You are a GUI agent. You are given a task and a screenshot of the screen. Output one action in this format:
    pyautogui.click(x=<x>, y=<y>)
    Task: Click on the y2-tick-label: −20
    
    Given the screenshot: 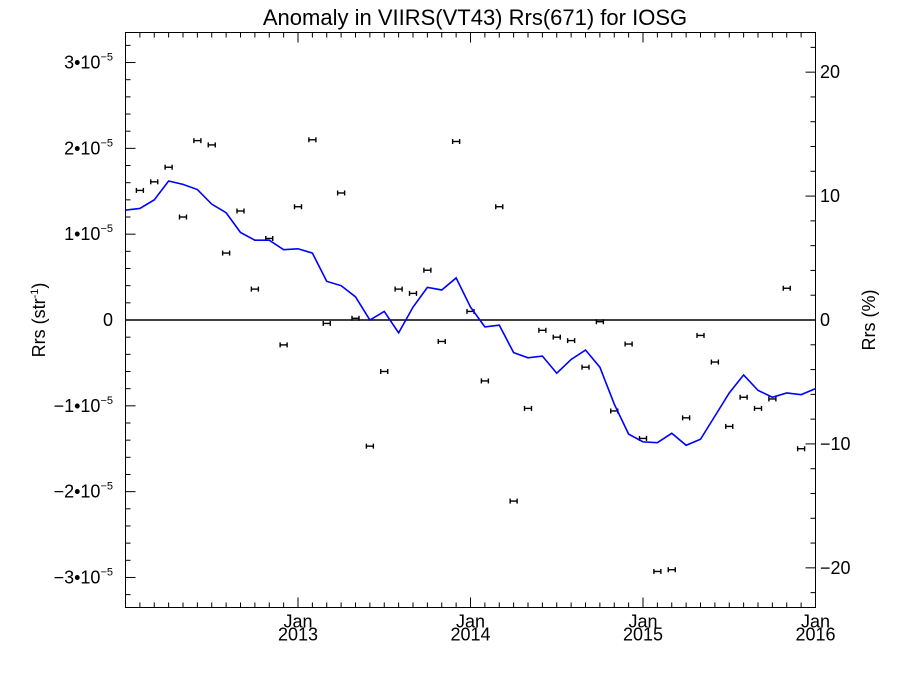 What is the action you would take?
    pyautogui.click(x=835, y=568)
    